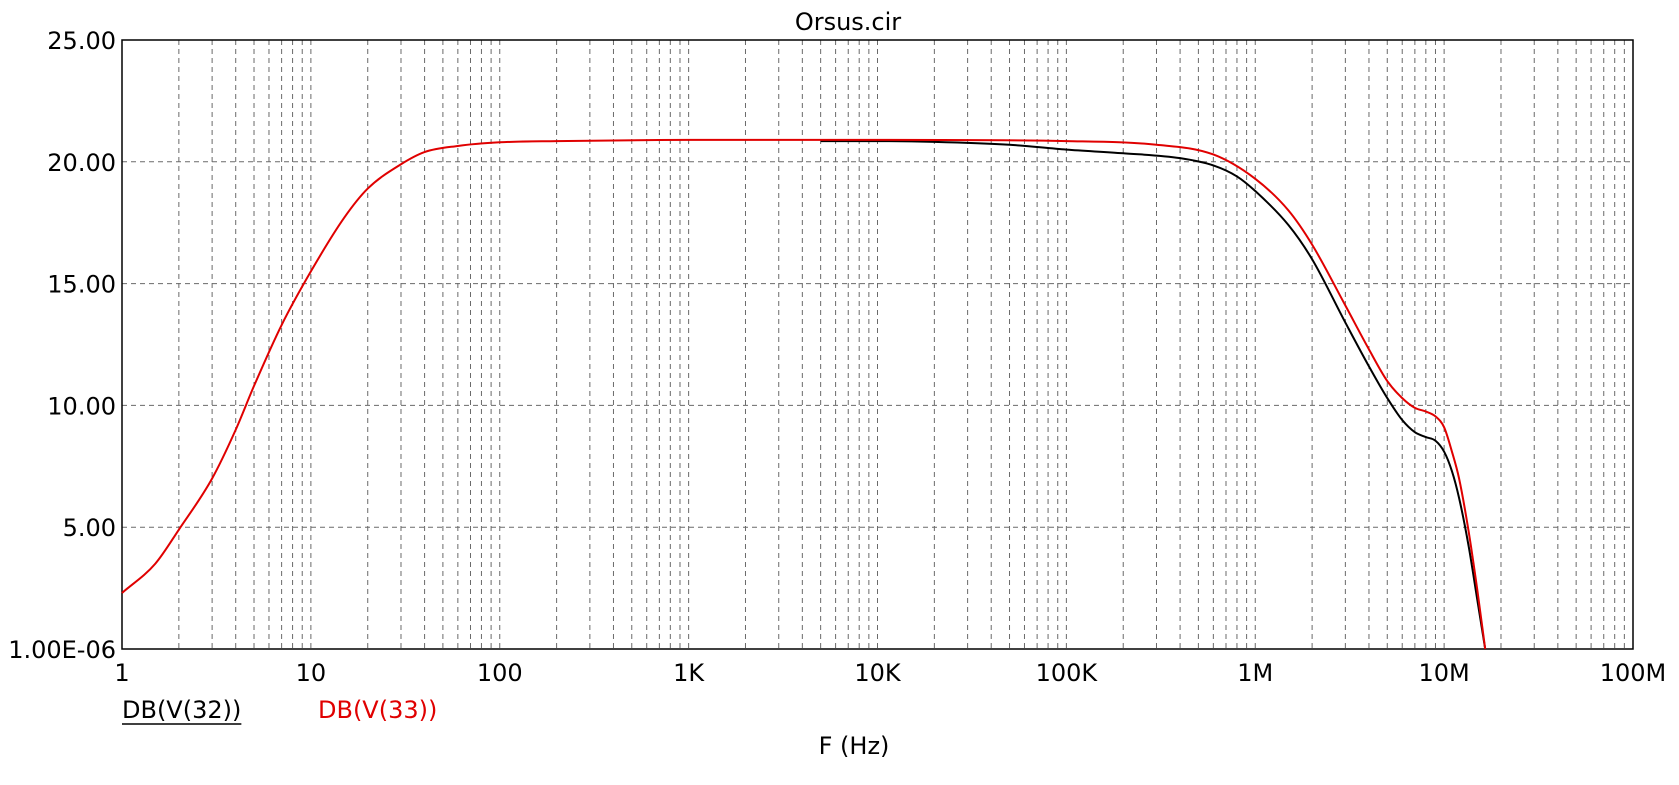 This screenshot has width=1679, height=785. Describe the element at coordinates (689, 673) in the screenshot. I see `x-tick-label: 1K` at that location.